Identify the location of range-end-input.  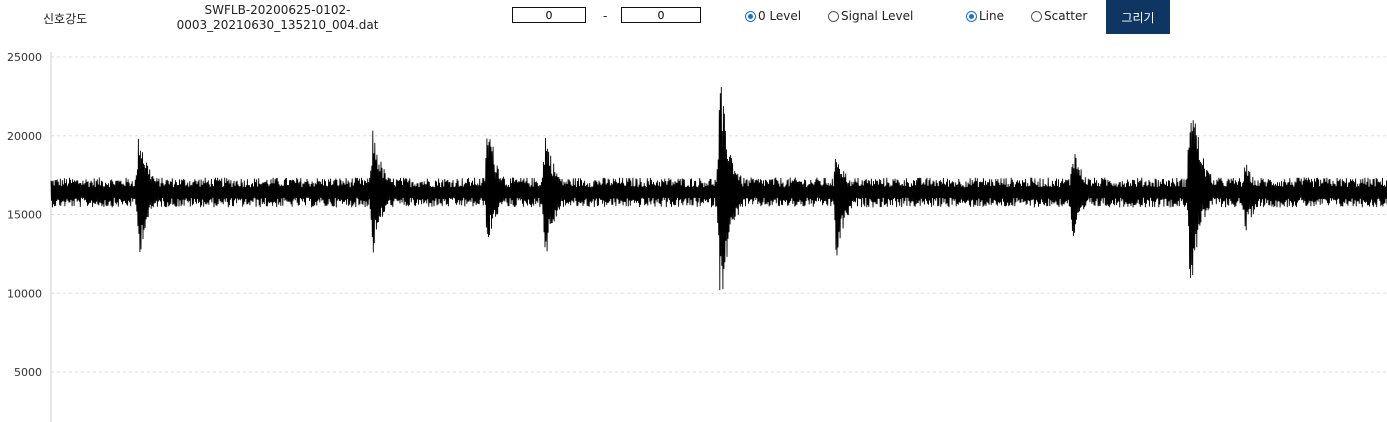
(661, 15).